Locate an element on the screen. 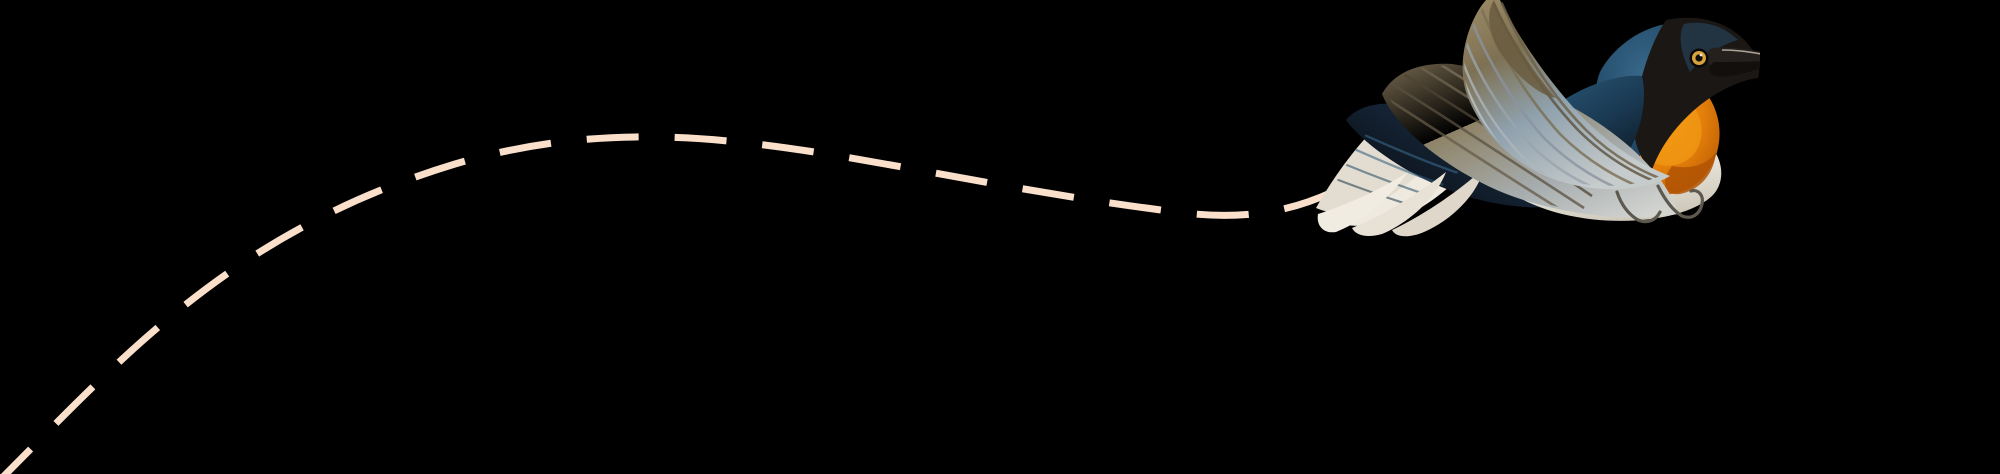 The height and width of the screenshot is (474, 2000). bird-beak is located at coordinates (1733, 62).